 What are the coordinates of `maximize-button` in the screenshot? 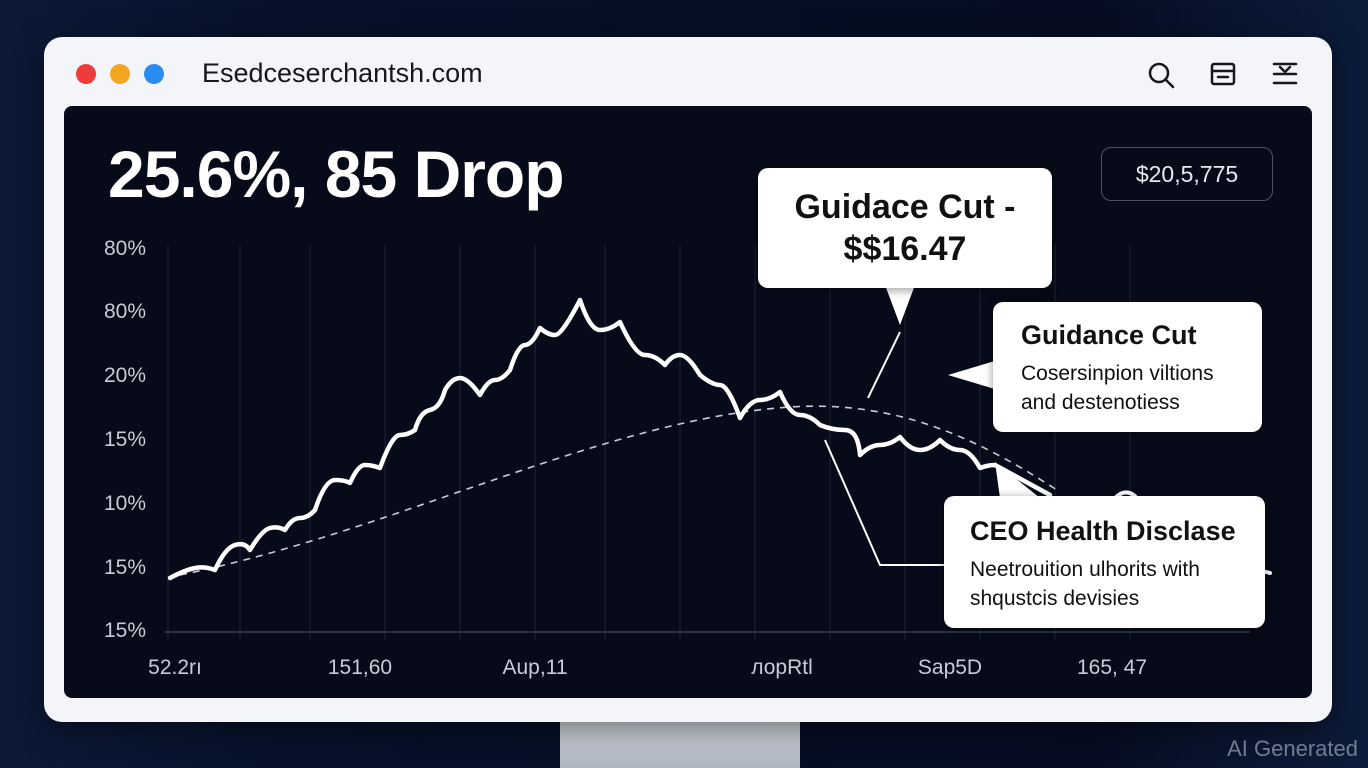 It's located at (154, 74).